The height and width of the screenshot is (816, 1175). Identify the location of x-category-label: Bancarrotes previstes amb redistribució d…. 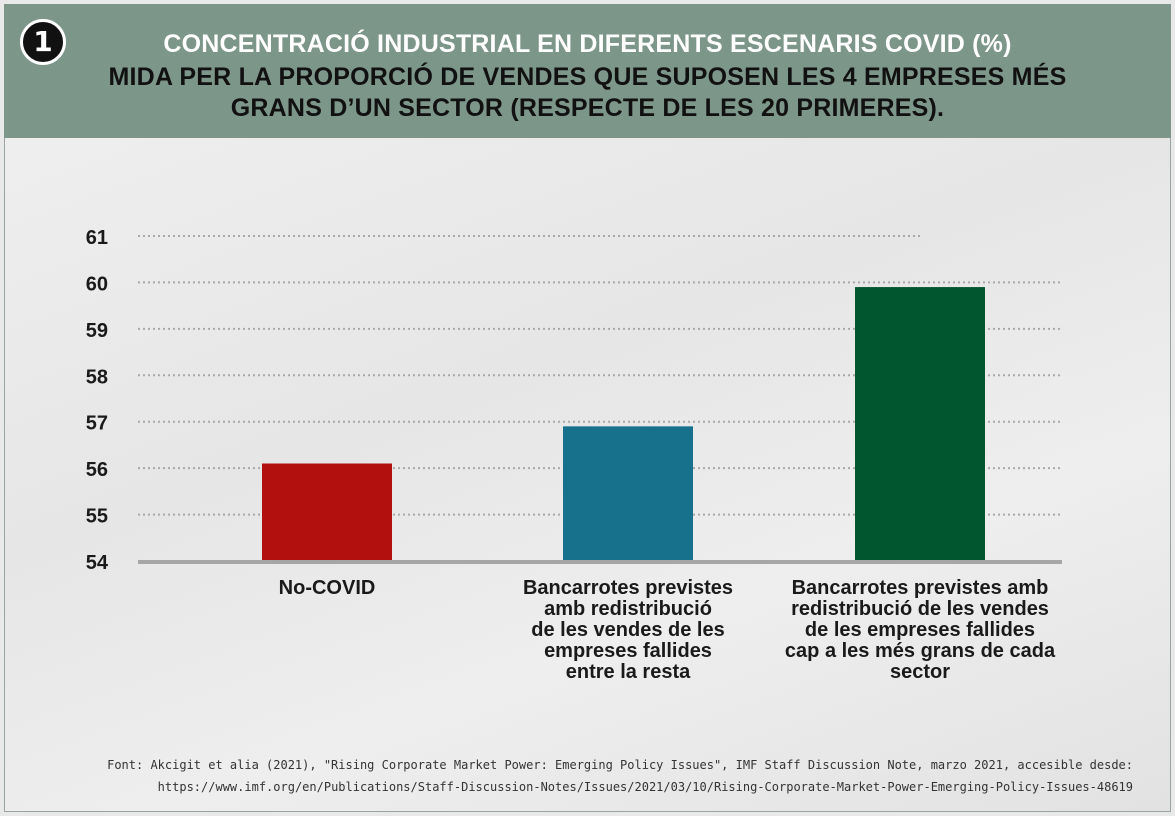
(920, 630).